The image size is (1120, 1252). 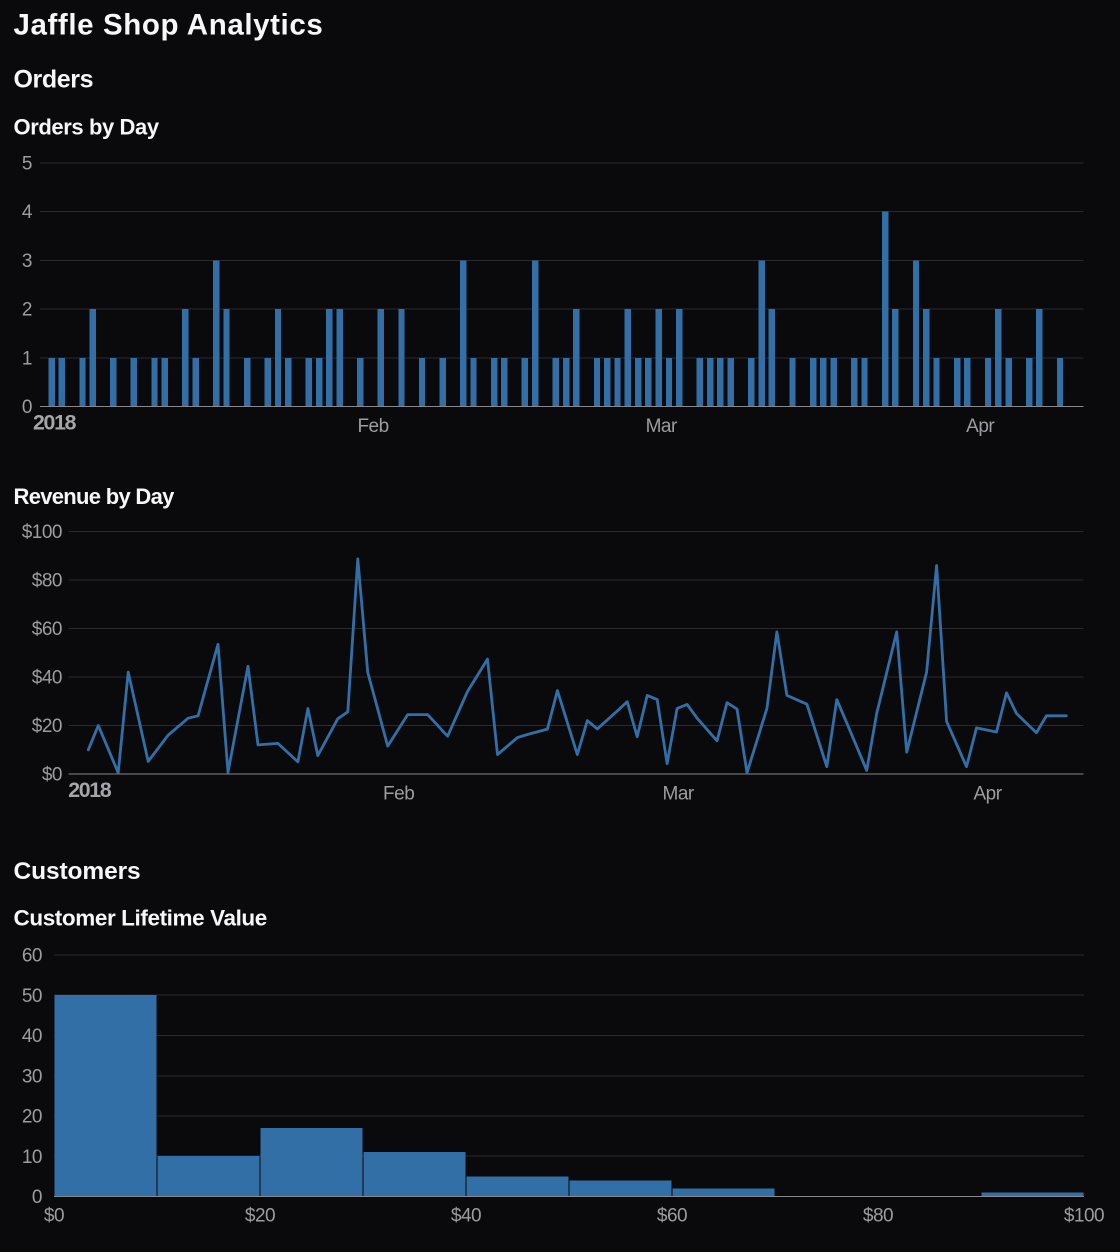 I want to click on svg-text: 10, so click(x=32, y=1157).